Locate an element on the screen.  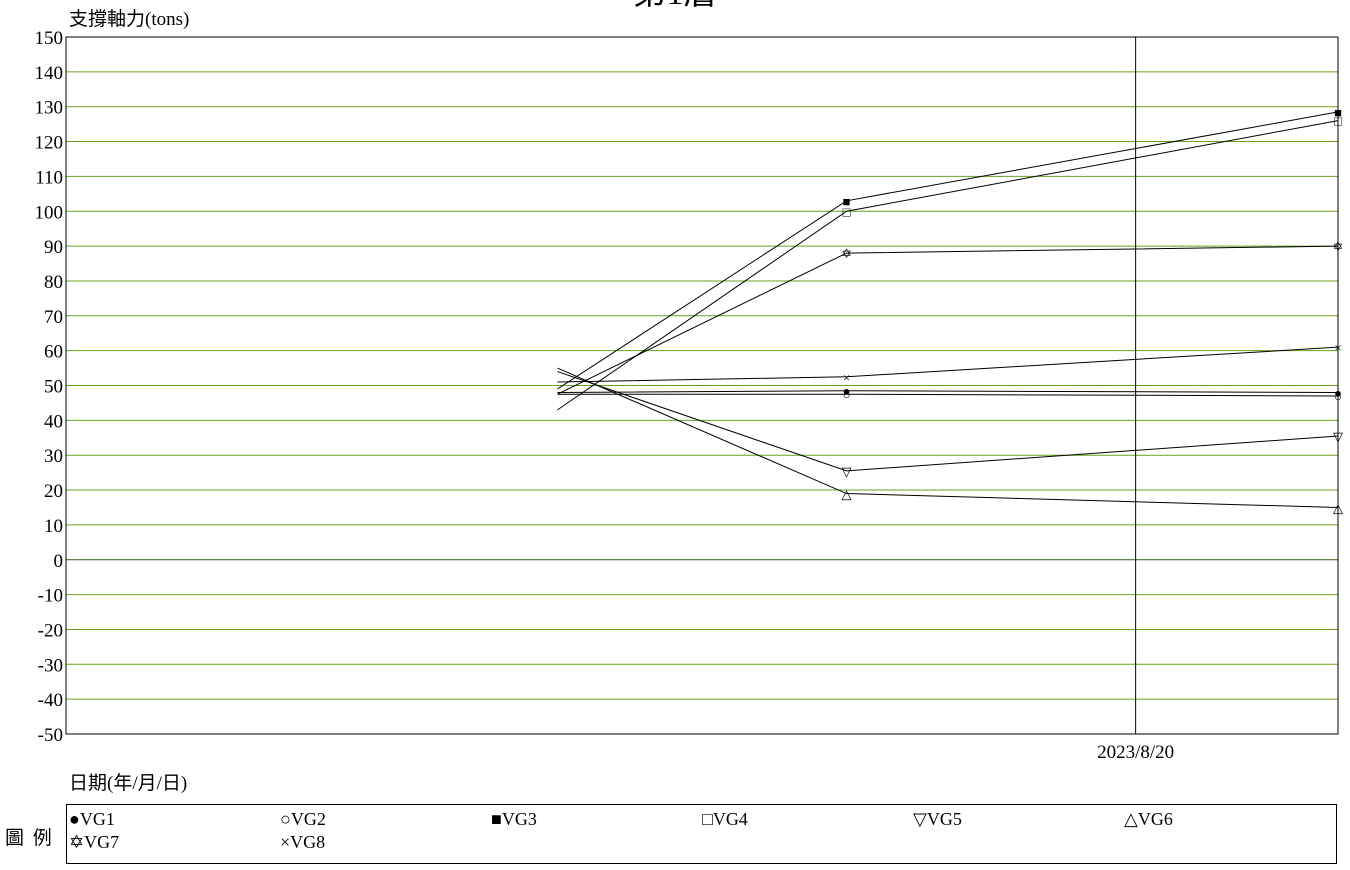
series-line-vg8 is located at coordinates (948, 364).